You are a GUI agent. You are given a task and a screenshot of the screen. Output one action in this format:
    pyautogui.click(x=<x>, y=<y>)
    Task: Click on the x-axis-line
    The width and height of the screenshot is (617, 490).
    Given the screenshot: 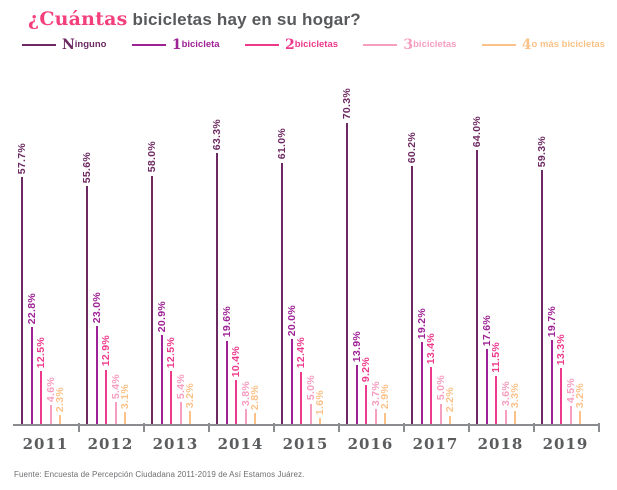 What is the action you would take?
    pyautogui.click(x=306, y=425)
    